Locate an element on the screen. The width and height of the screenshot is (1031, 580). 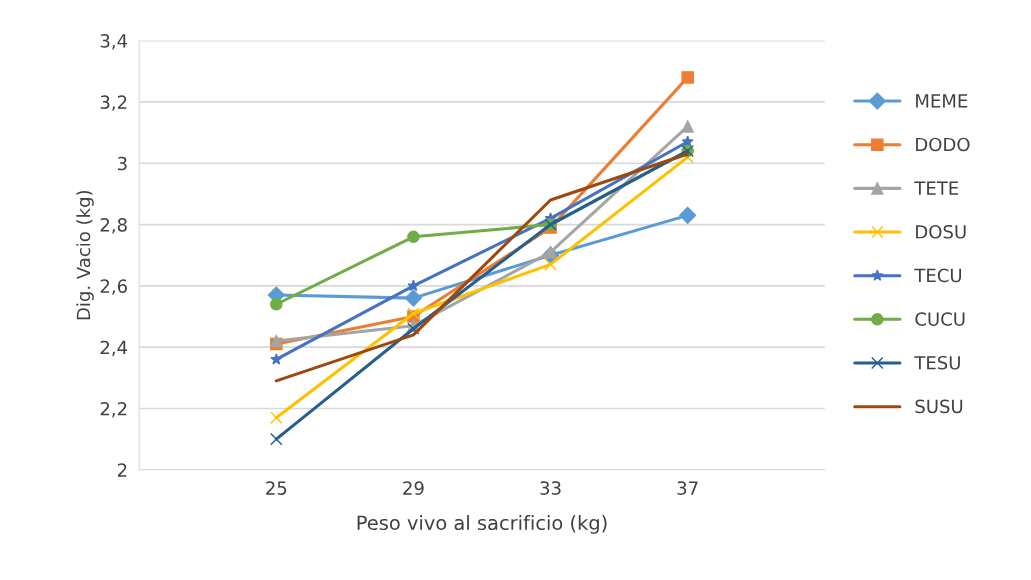
x-tick-label: 25 is located at coordinates (276, 488).